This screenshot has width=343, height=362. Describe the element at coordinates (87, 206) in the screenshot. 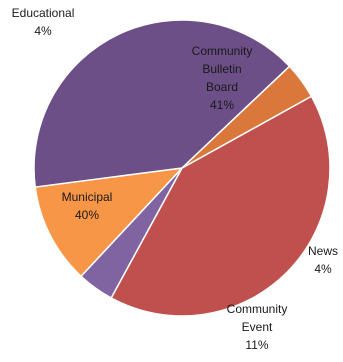

I see `data-label-municipal: Municipal 40%` at that location.